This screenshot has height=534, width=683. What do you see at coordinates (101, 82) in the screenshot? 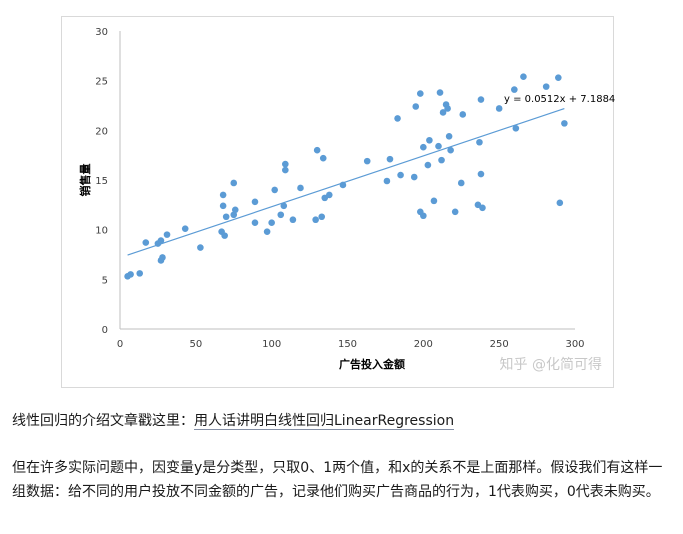
I see `y-tick-label: 25` at bounding box center [101, 82].